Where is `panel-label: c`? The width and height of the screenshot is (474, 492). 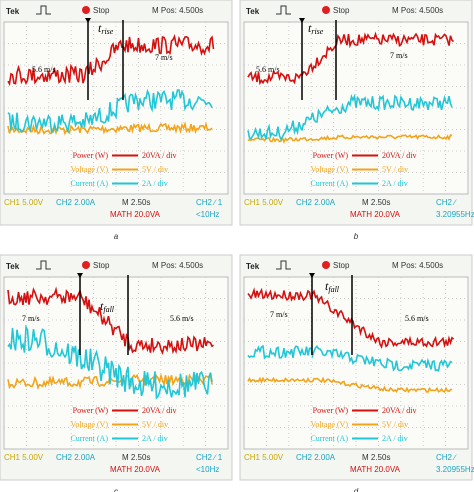
panel-label: c is located at coordinates (116, 489).